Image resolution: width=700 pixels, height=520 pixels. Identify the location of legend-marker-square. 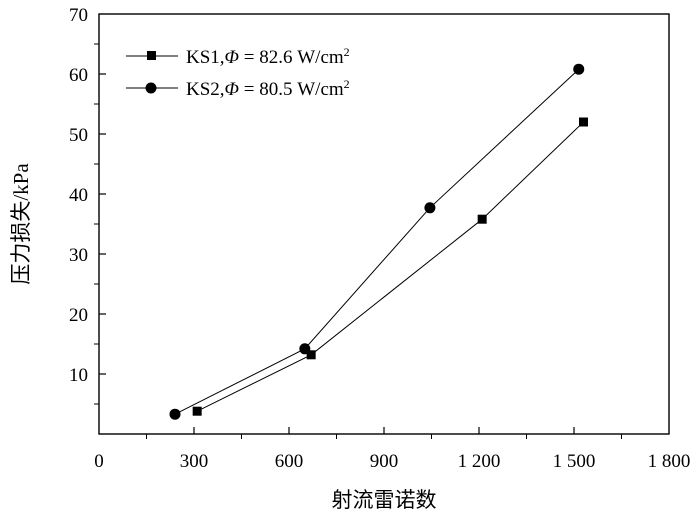
(151, 55).